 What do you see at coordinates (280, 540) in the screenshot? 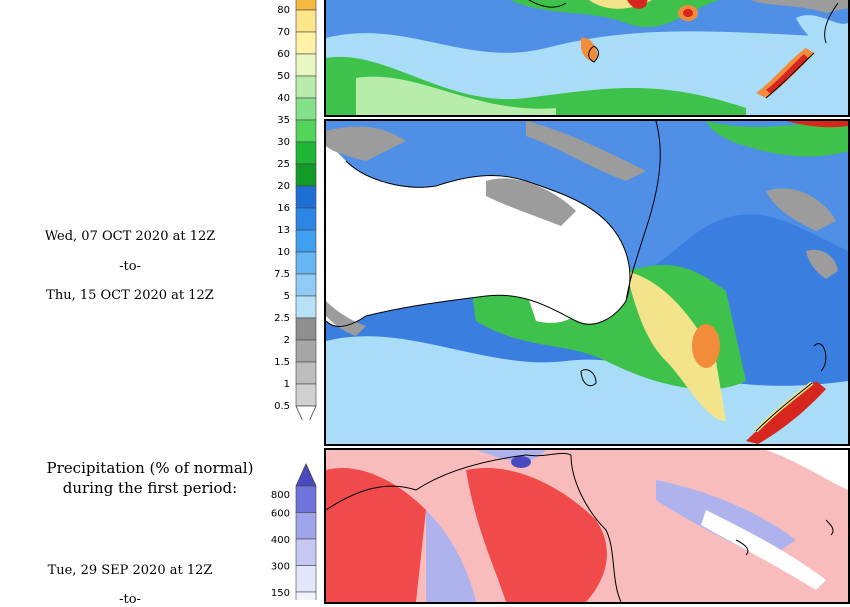
I see `percent-scale-label: 400` at bounding box center [280, 540].